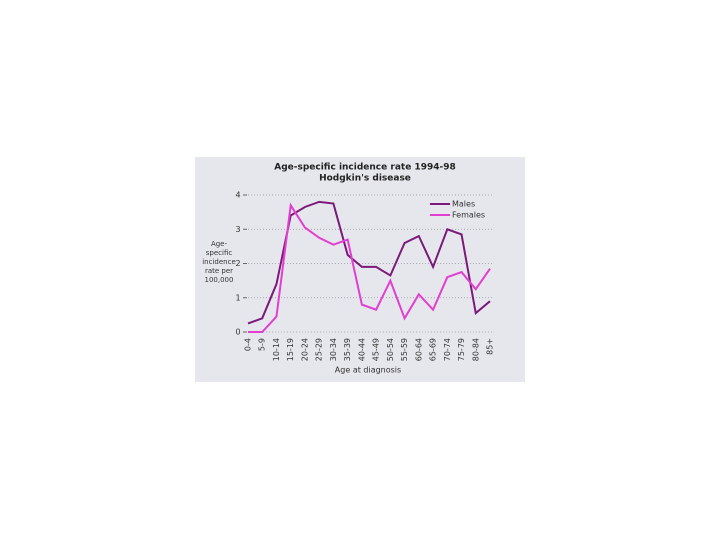  Describe the element at coordinates (276, 349) in the screenshot. I see `x-tick-label: 10-14` at that location.